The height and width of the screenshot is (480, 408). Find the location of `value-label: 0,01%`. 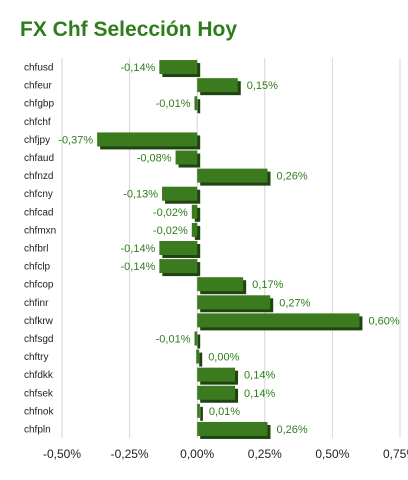

value-label: 0,01% is located at coordinates (224, 412).